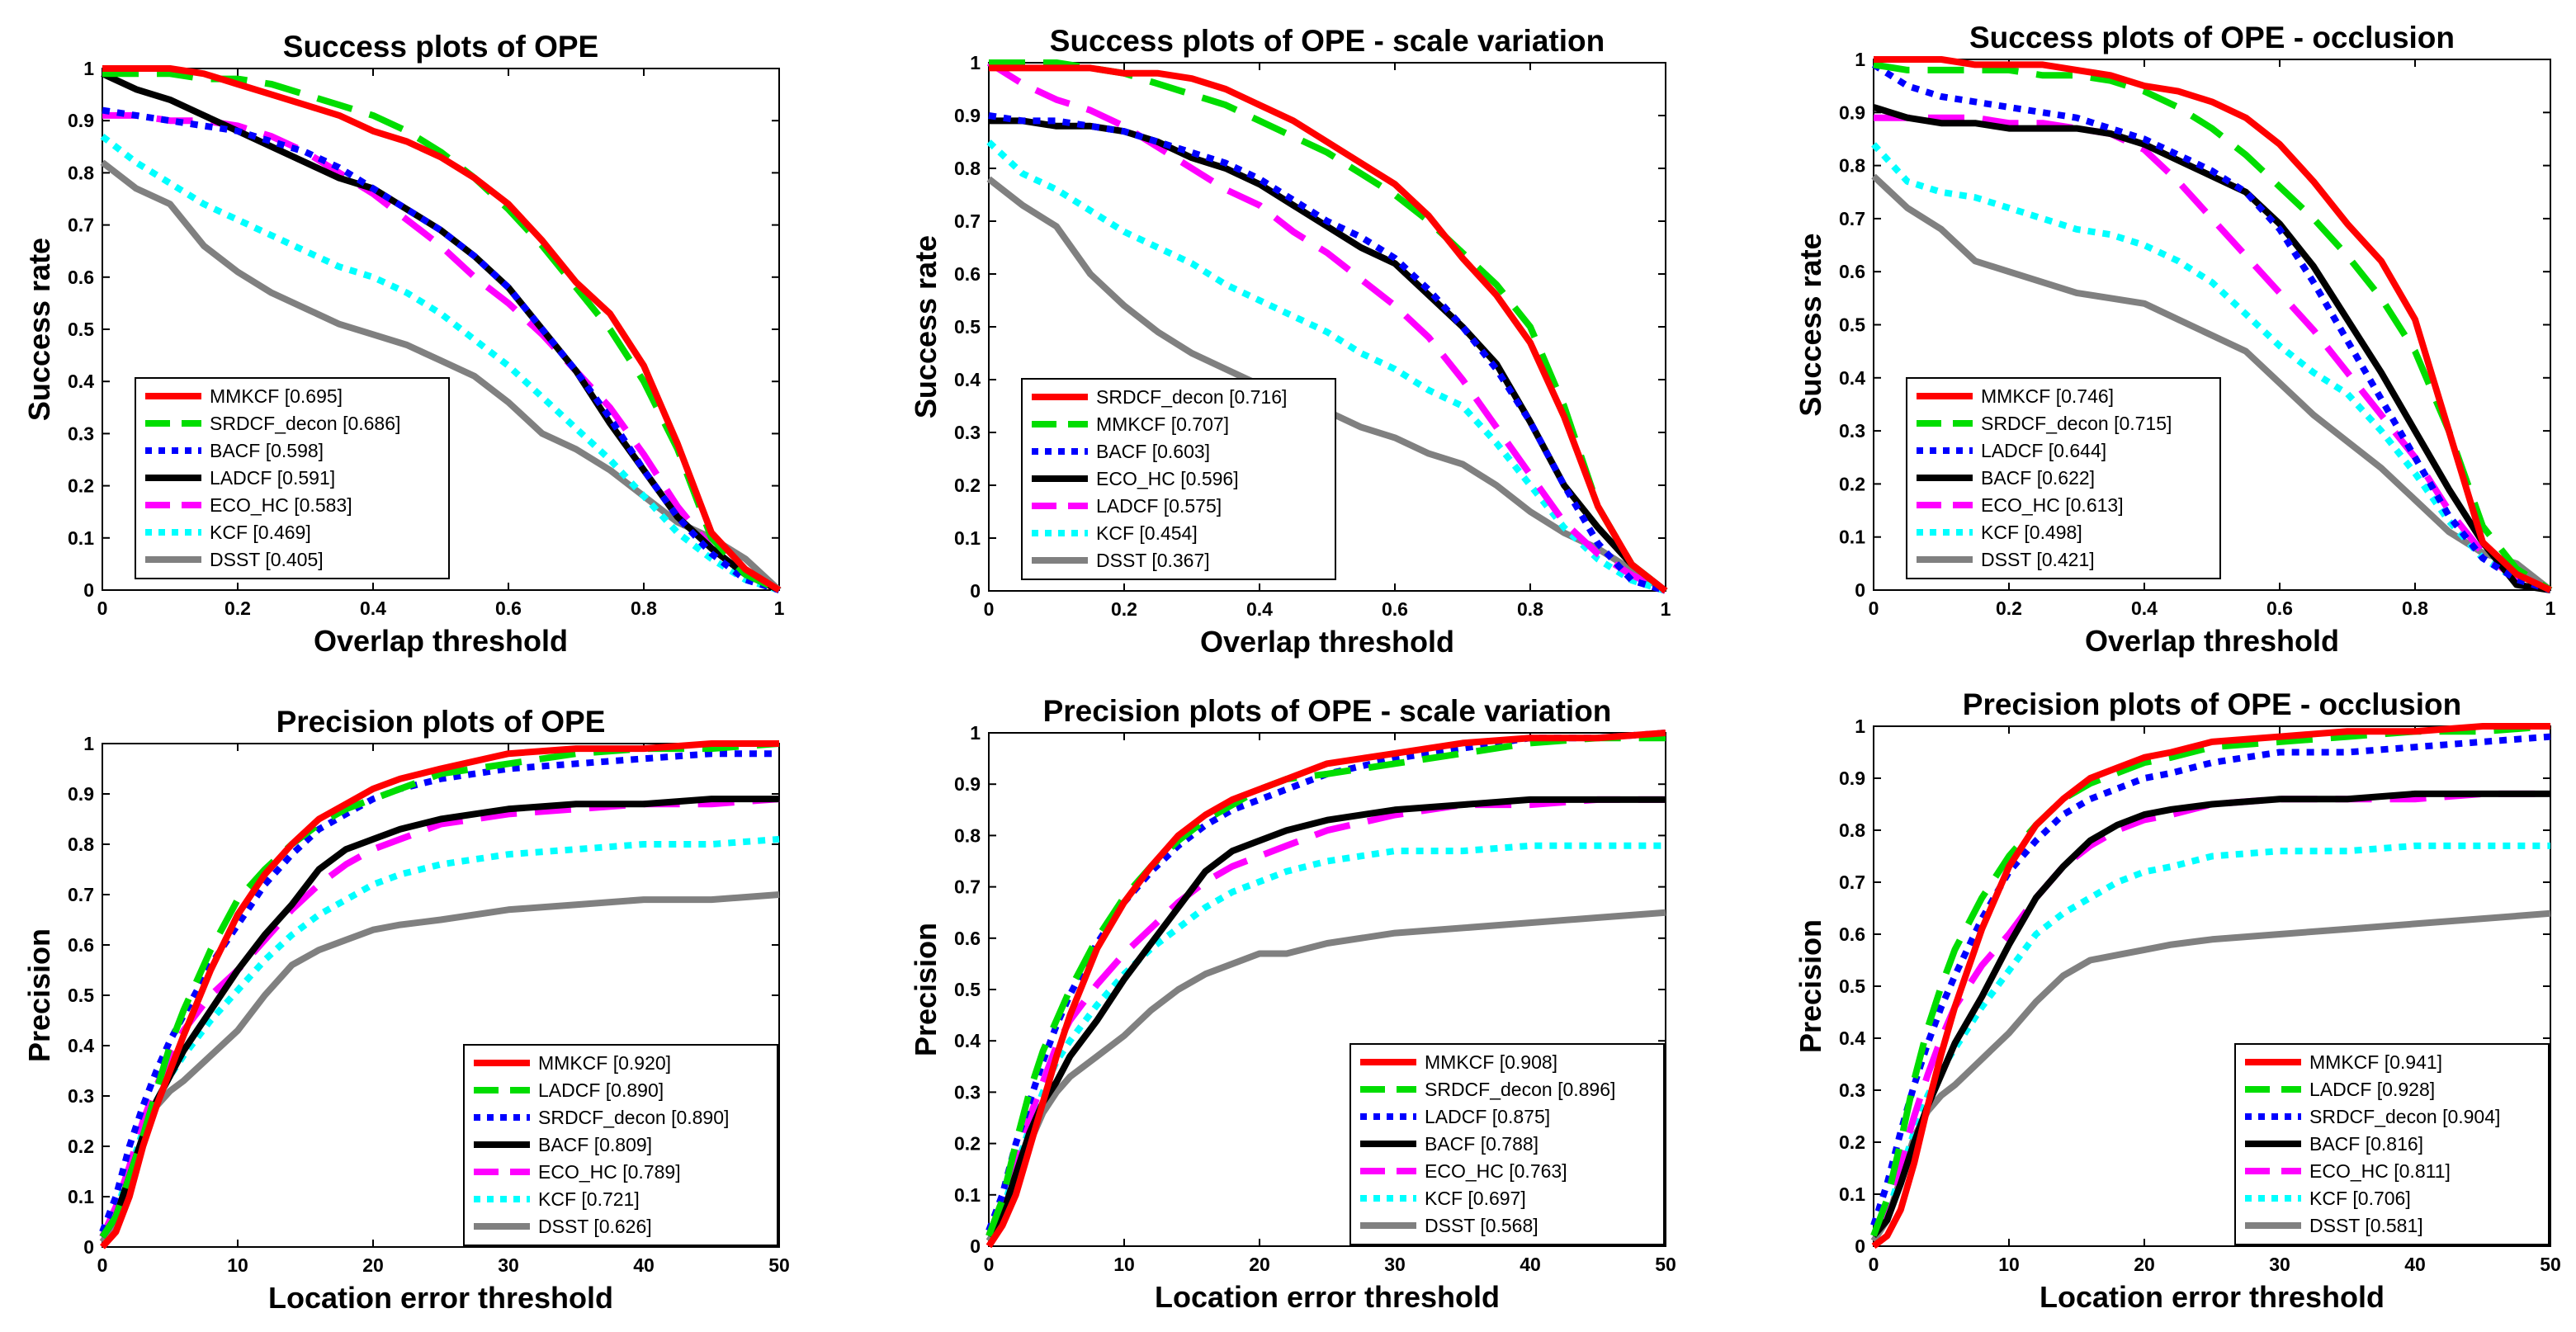  I want to click on legend-entry: KCF [0.697], so click(1475, 1198).